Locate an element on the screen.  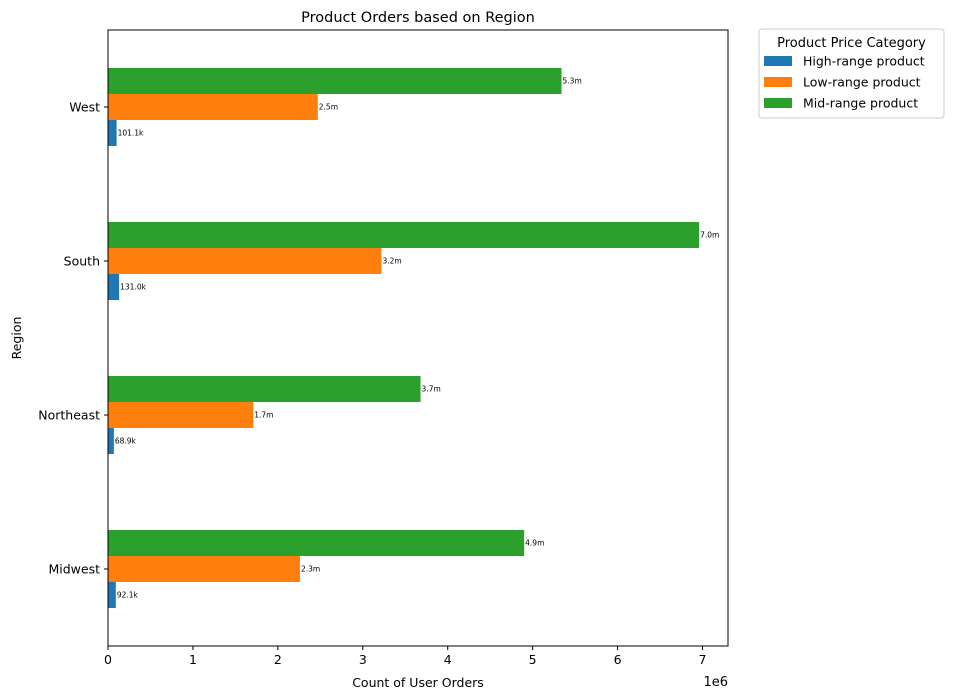
y-tick-label: Northeast is located at coordinates (69, 415).